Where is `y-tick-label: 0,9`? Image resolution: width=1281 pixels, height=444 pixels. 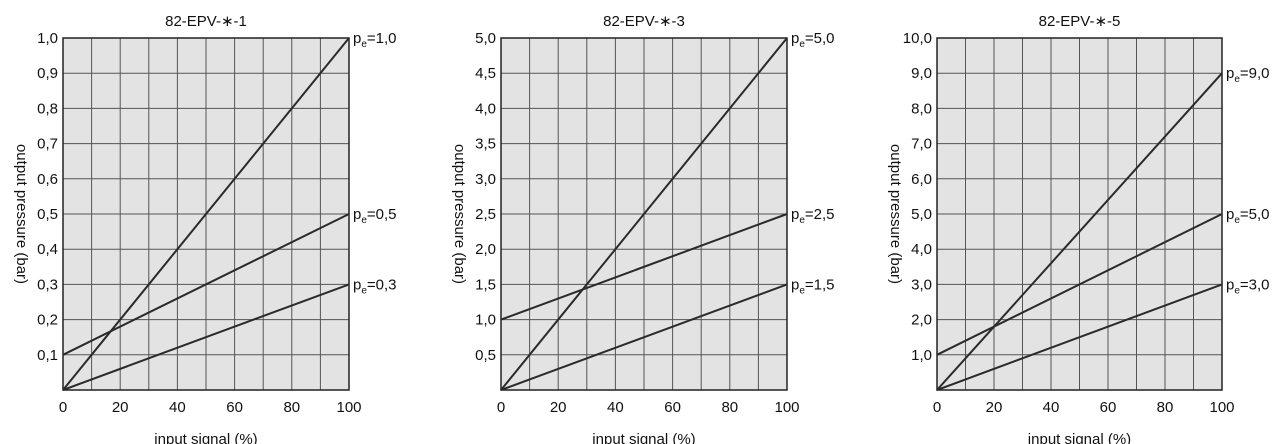 y-tick-label: 0,9 is located at coordinates (47, 73).